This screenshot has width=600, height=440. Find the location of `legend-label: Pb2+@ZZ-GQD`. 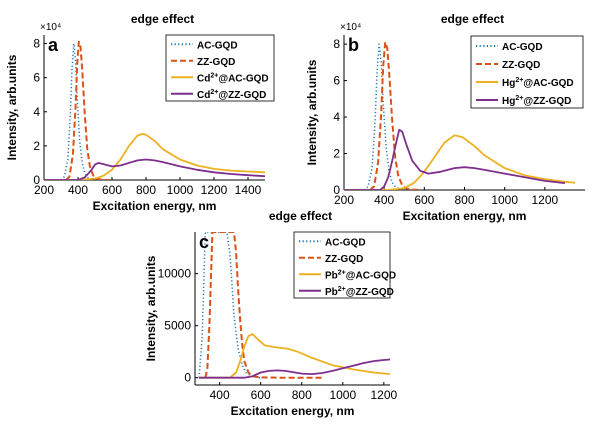

legend-label: Pb2+@ZZ-GQD is located at coordinates (359, 292).